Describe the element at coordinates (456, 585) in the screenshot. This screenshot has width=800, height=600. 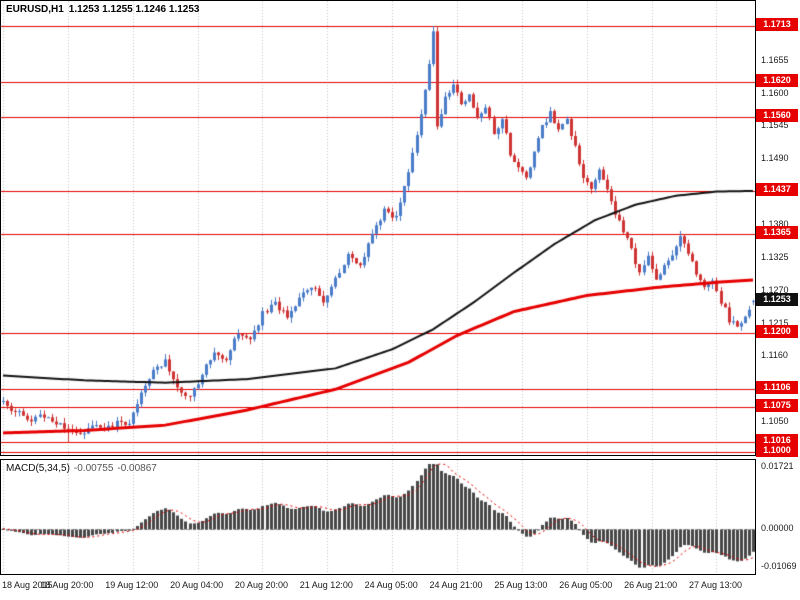
I see `time-axis-label: 24 Aug 21:00` at that location.